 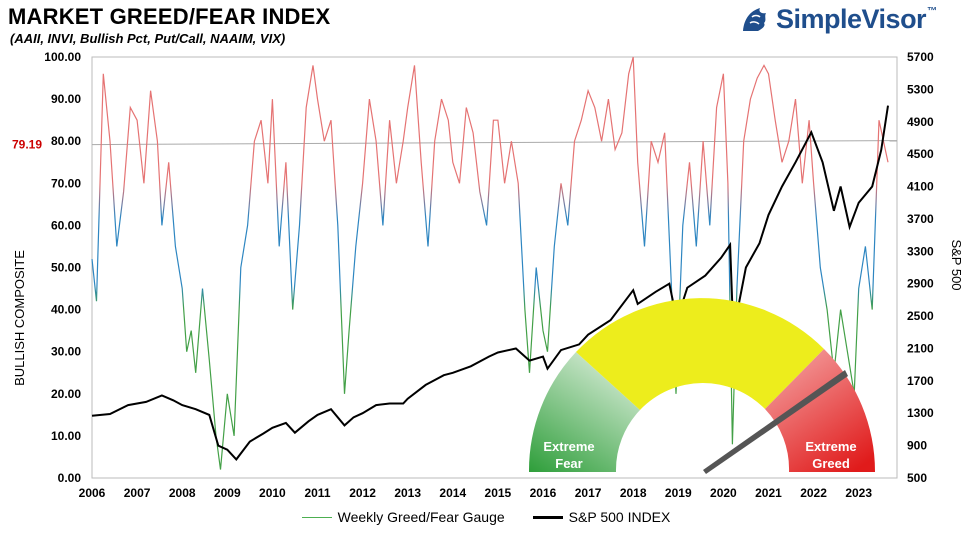 I want to click on left-tick-label: 90.00, so click(x=66, y=99).